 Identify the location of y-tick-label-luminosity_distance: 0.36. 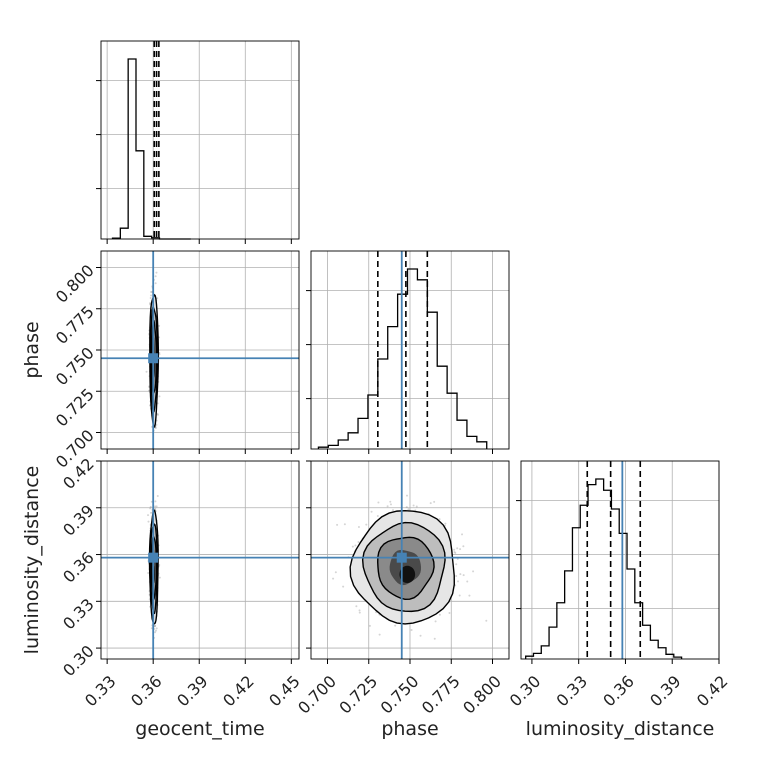
(78, 567).